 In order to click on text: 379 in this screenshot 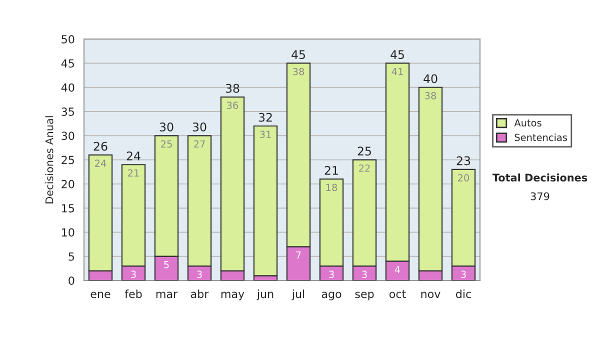, I will do `click(540, 196)`.